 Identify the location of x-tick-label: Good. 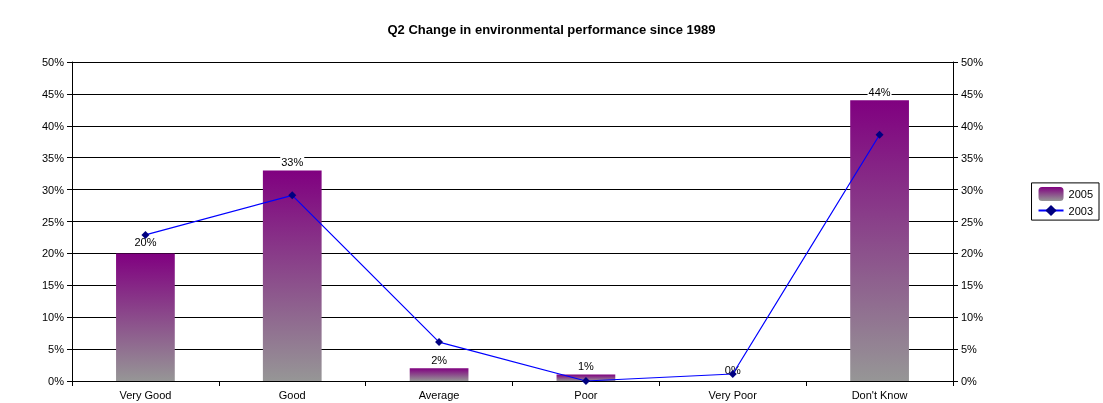
(292, 394).